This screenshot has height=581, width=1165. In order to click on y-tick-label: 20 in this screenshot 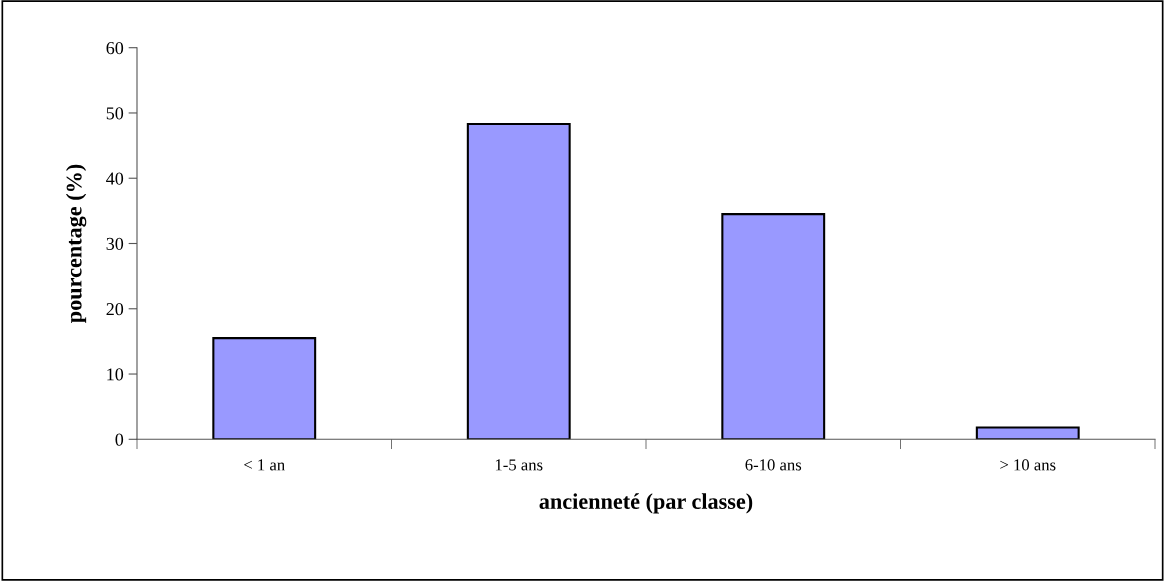, I will do `click(115, 309)`.